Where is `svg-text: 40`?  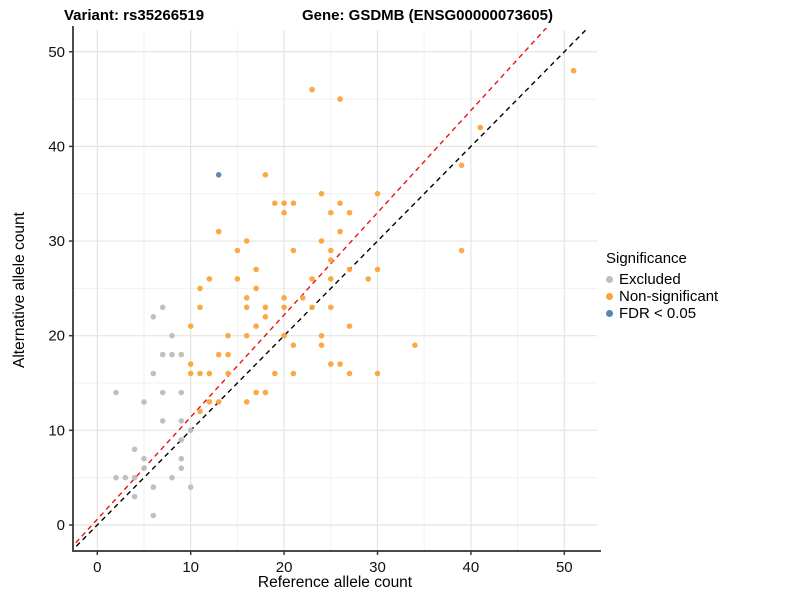
svg-text: 40 is located at coordinates (56, 146).